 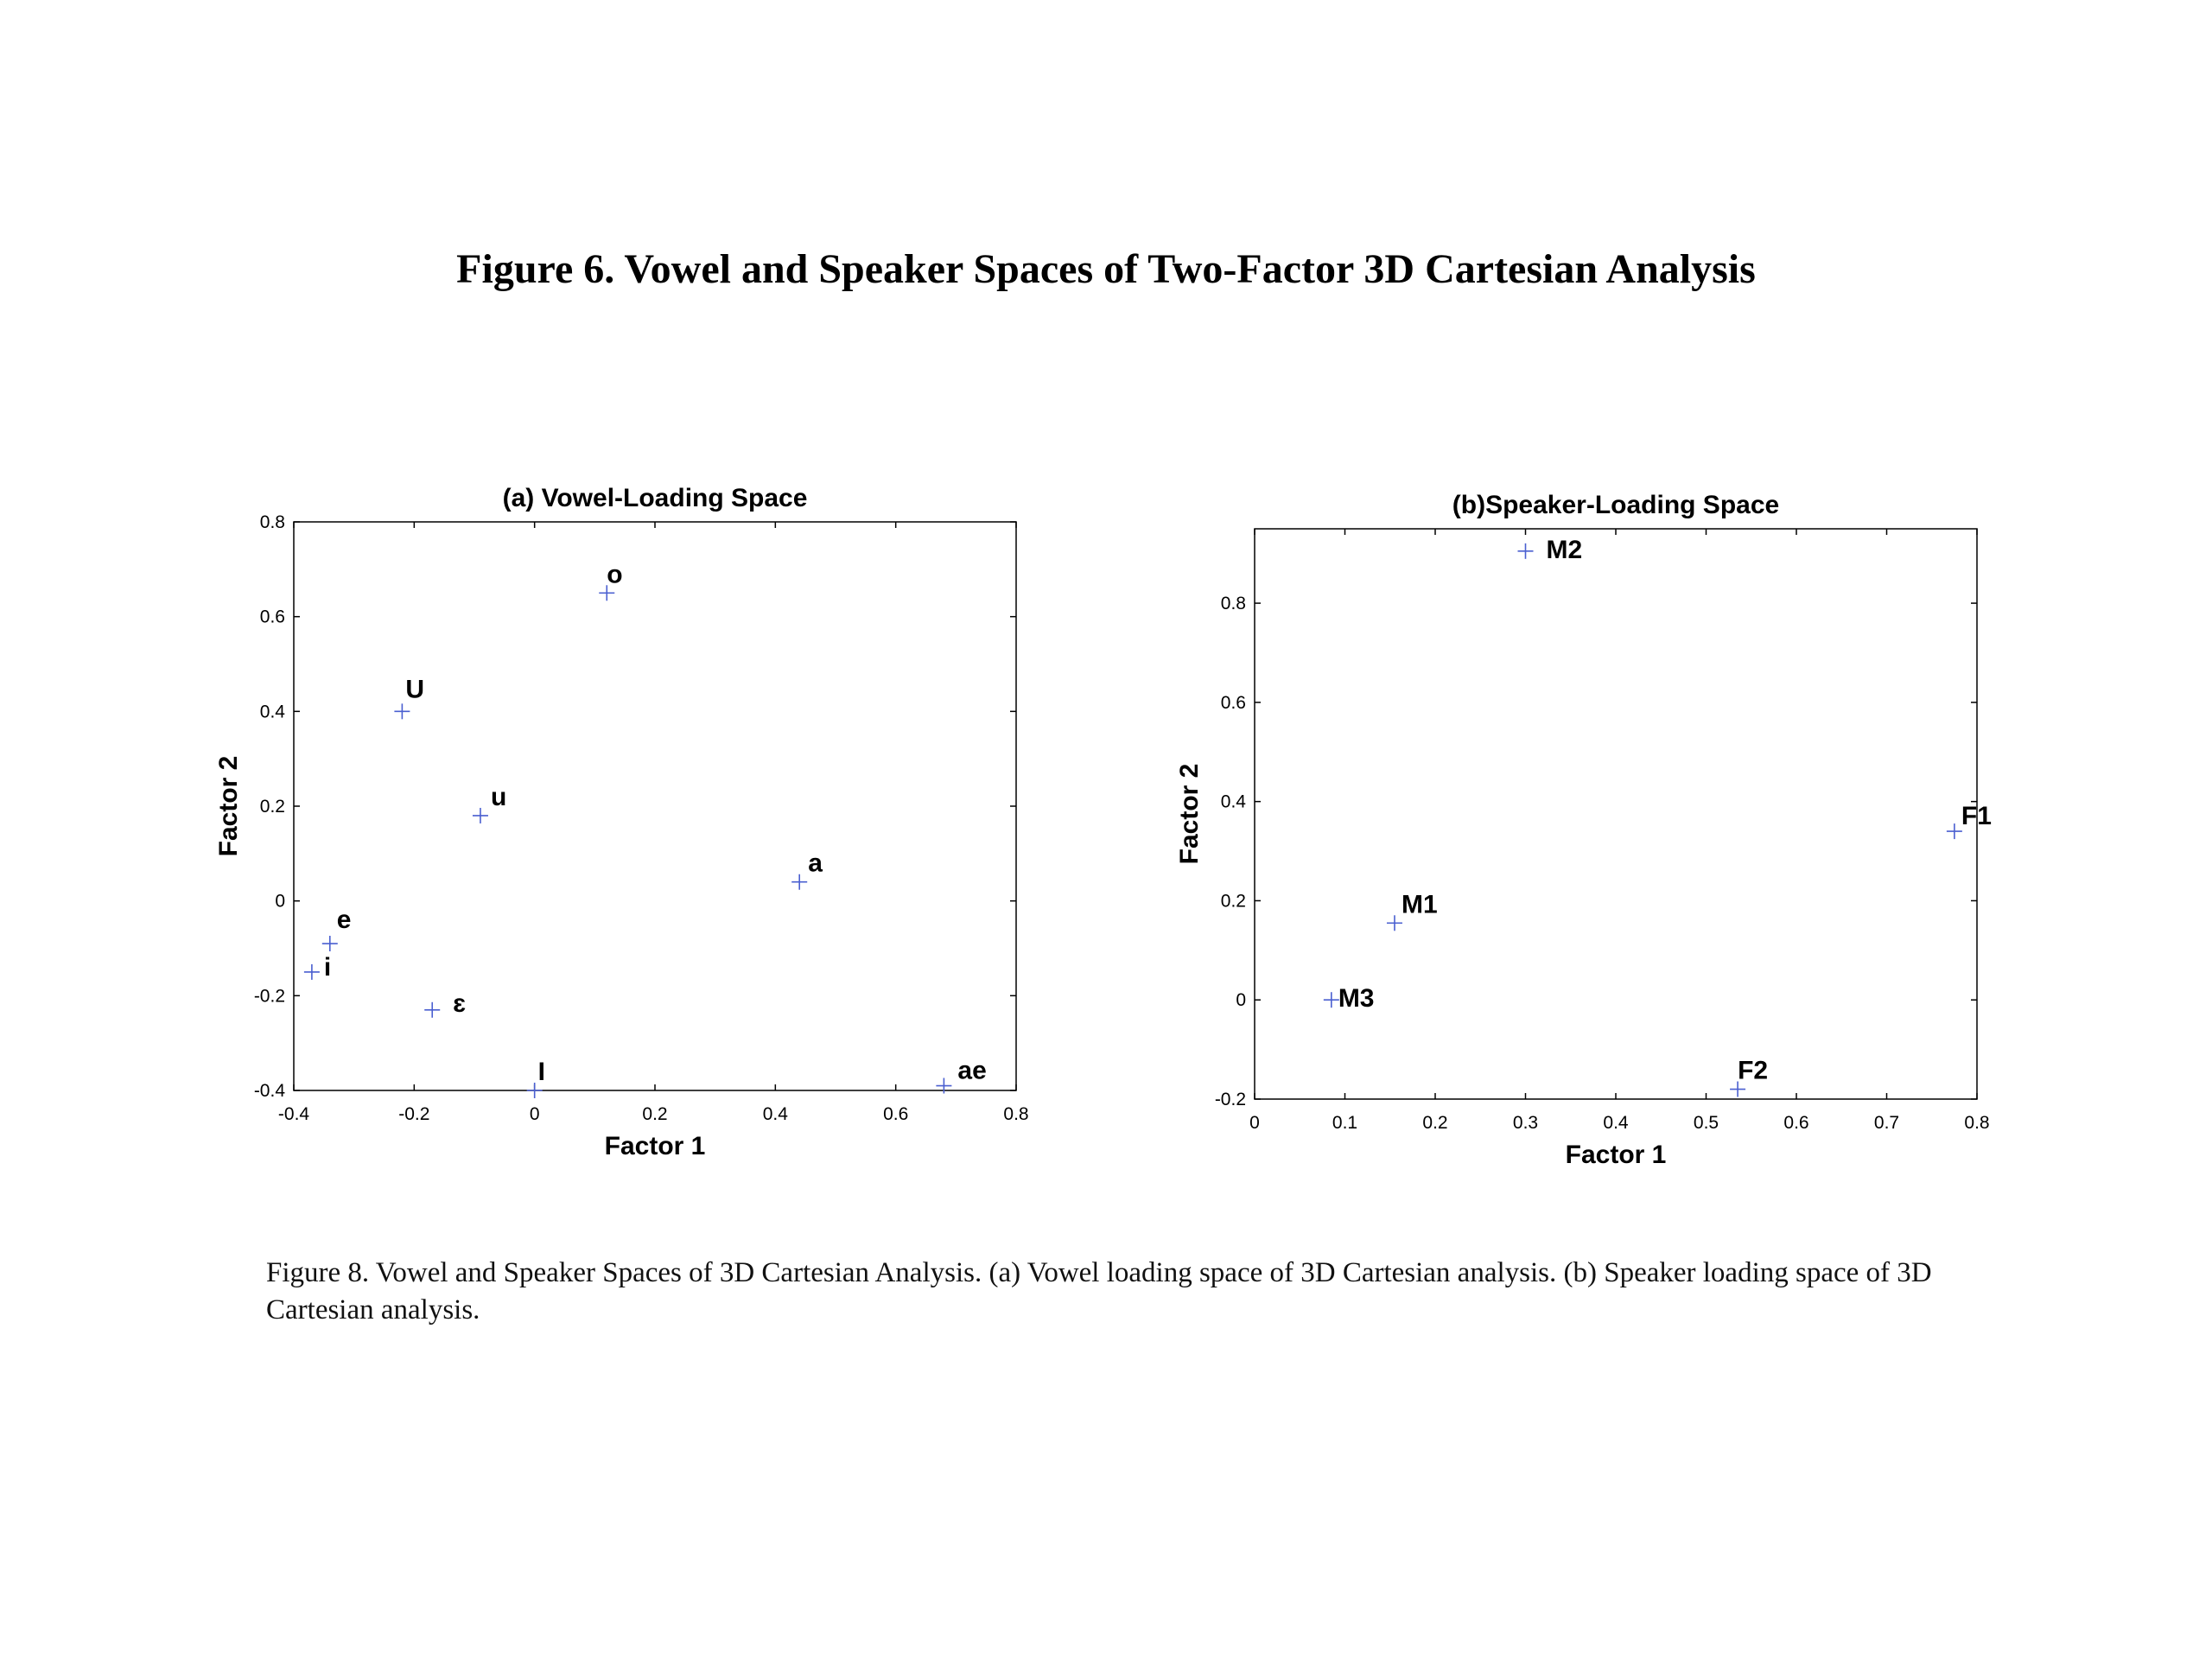 What do you see at coordinates (1420, 904) in the screenshot?
I see `point-label: M1` at bounding box center [1420, 904].